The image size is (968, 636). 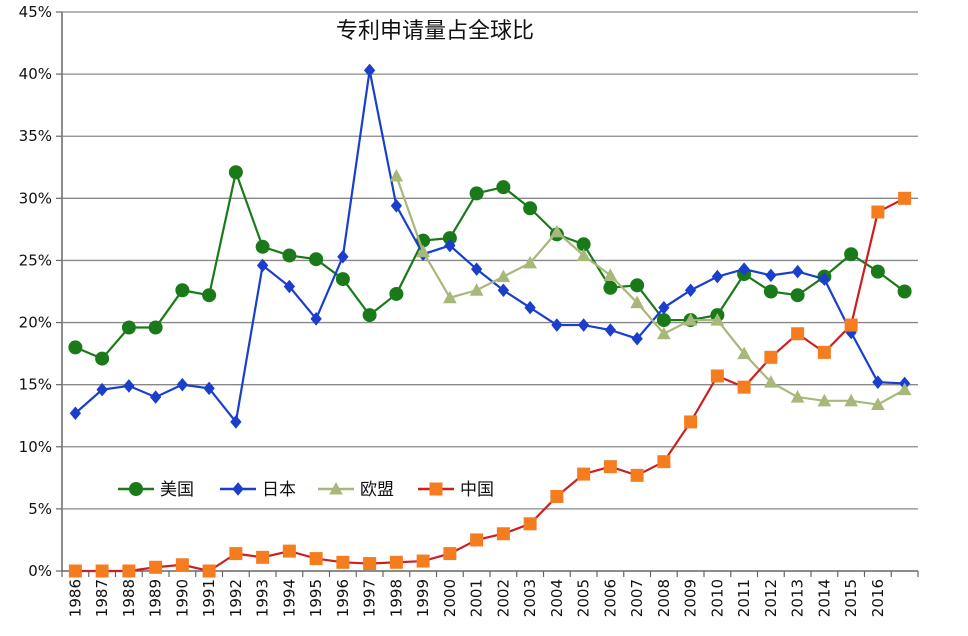 What do you see at coordinates (530, 598) in the screenshot?
I see `x-tick-label: 2003` at bounding box center [530, 598].